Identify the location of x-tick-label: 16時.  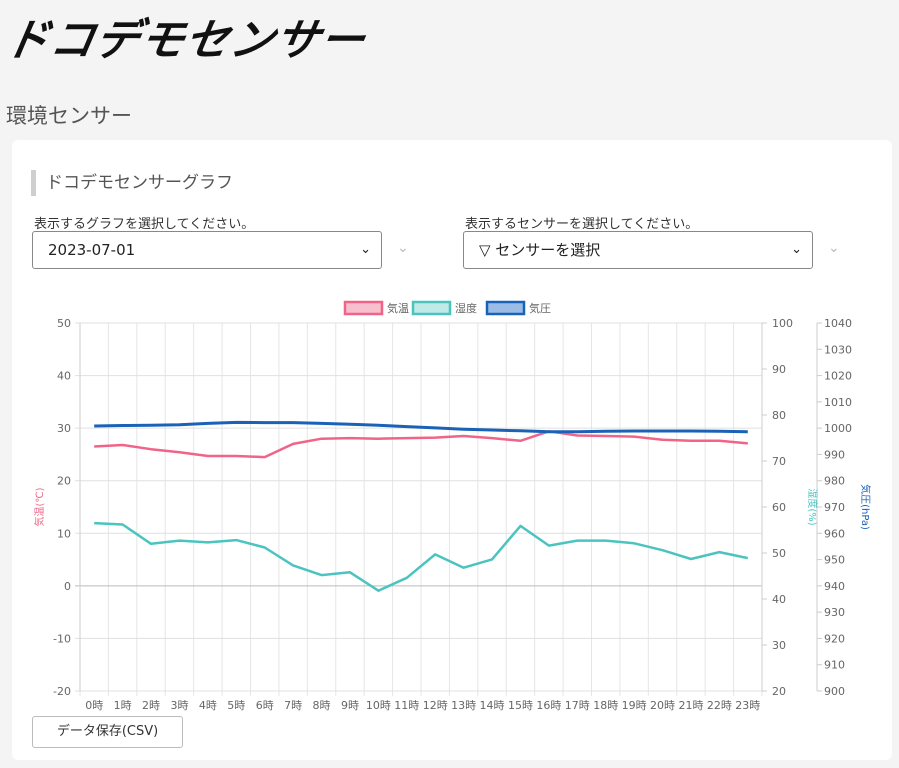
(548, 705).